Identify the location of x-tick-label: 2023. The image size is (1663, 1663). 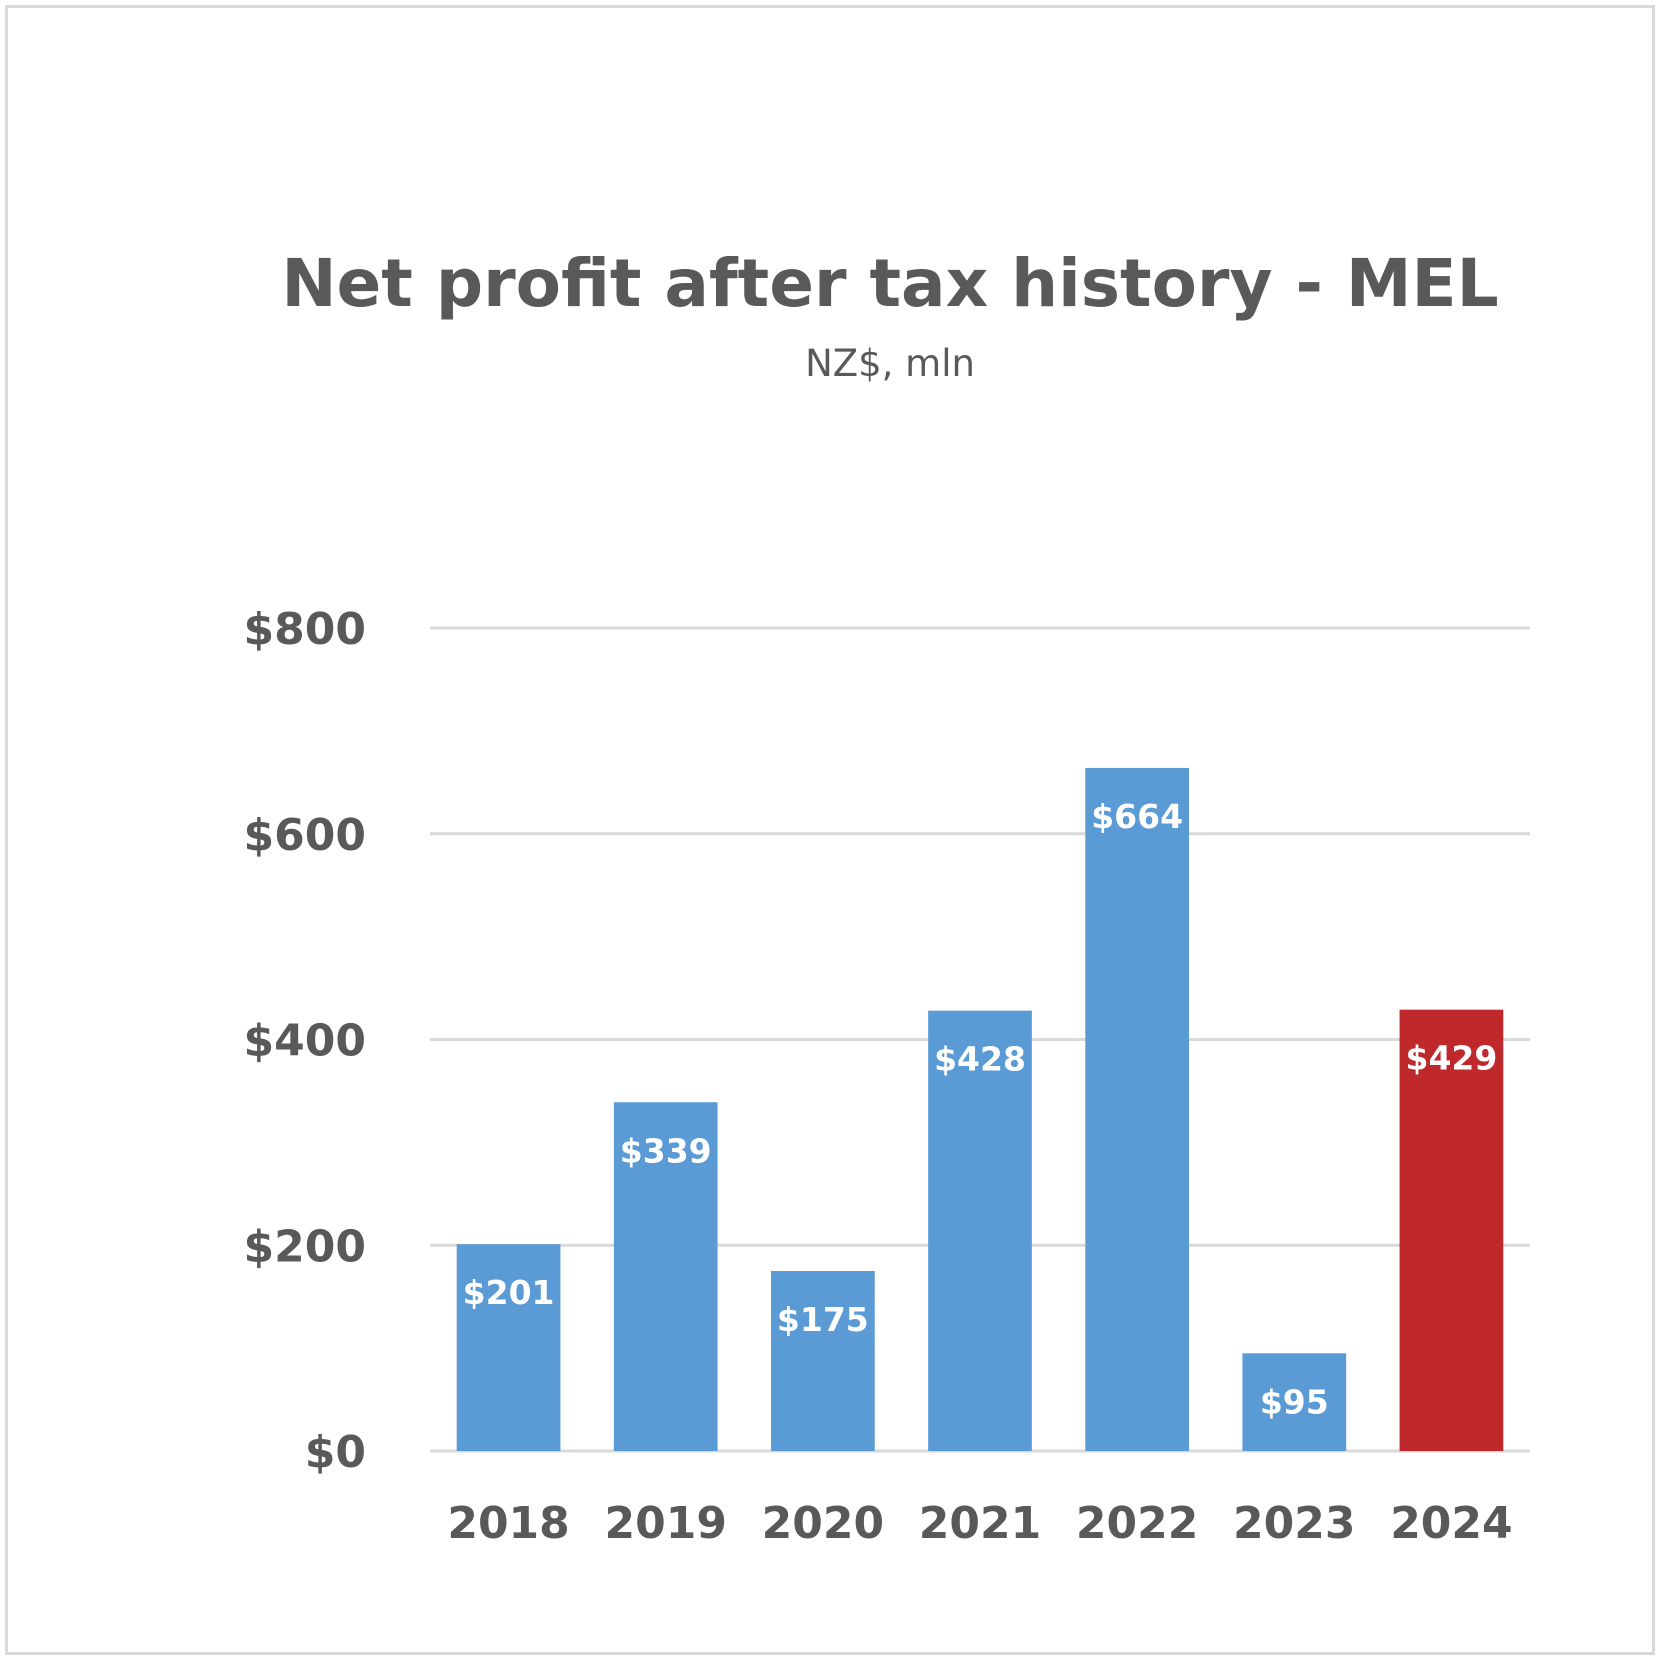
(1294, 1523).